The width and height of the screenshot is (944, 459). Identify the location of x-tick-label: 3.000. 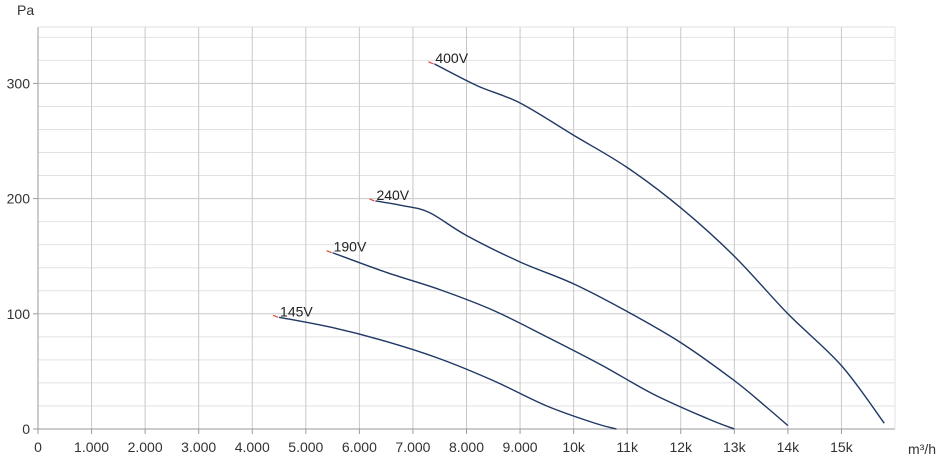
(198, 447).